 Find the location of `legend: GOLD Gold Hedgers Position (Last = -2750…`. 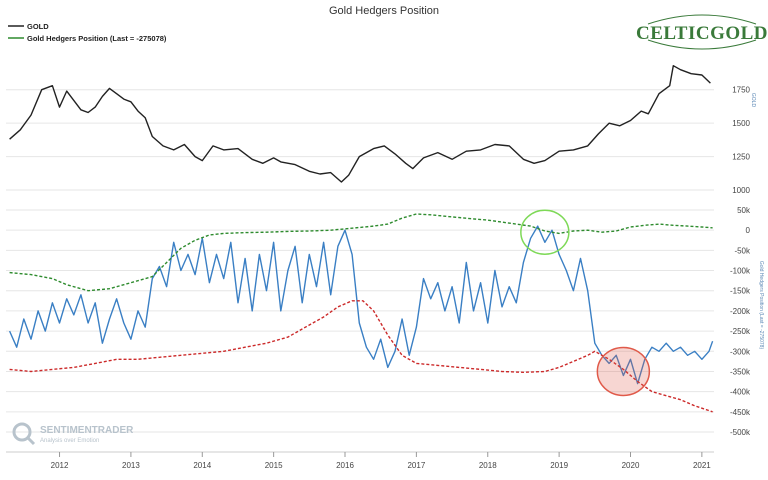

legend: GOLD Gold Hedgers Position (Last = -2750… is located at coordinates (87, 32).